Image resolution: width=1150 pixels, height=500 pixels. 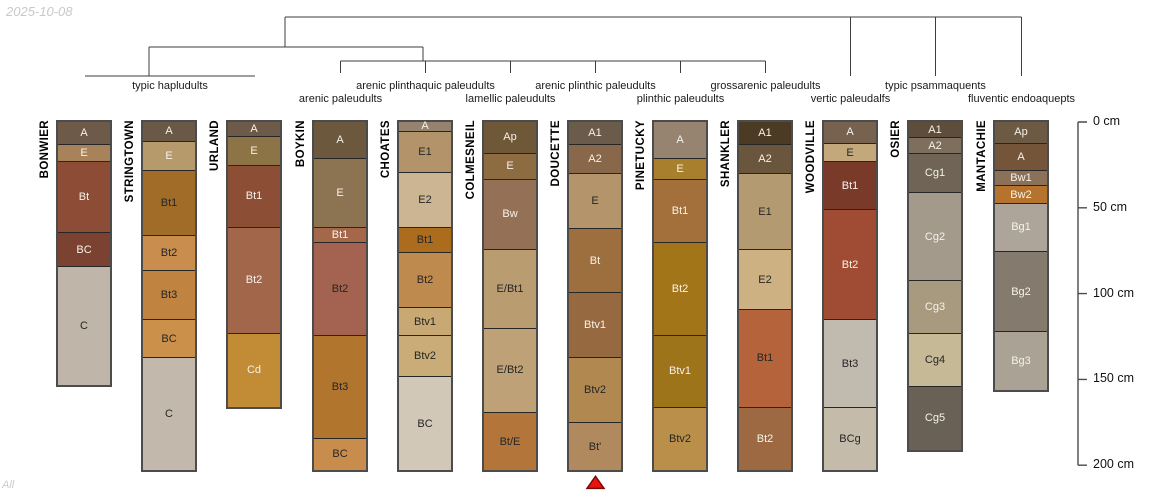 I want to click on horizon-block: Bw2, so click(x=1021, y=194).